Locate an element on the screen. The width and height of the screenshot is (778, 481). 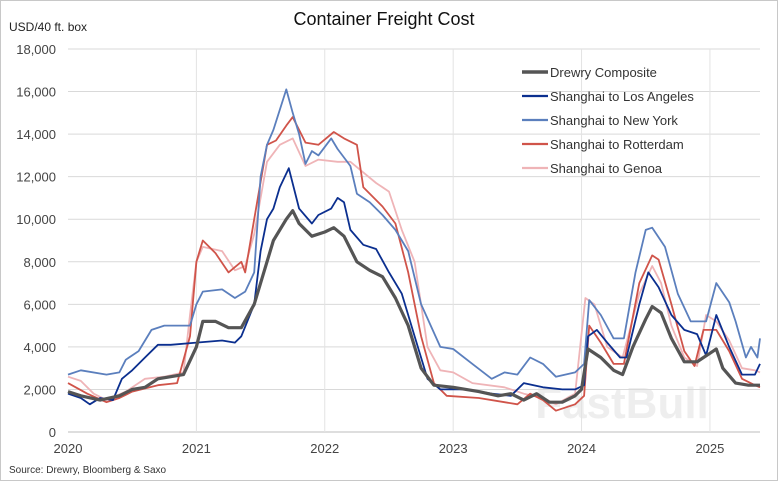
legend-label: Shanghai to Genoa is located at coordinates (606, 168).